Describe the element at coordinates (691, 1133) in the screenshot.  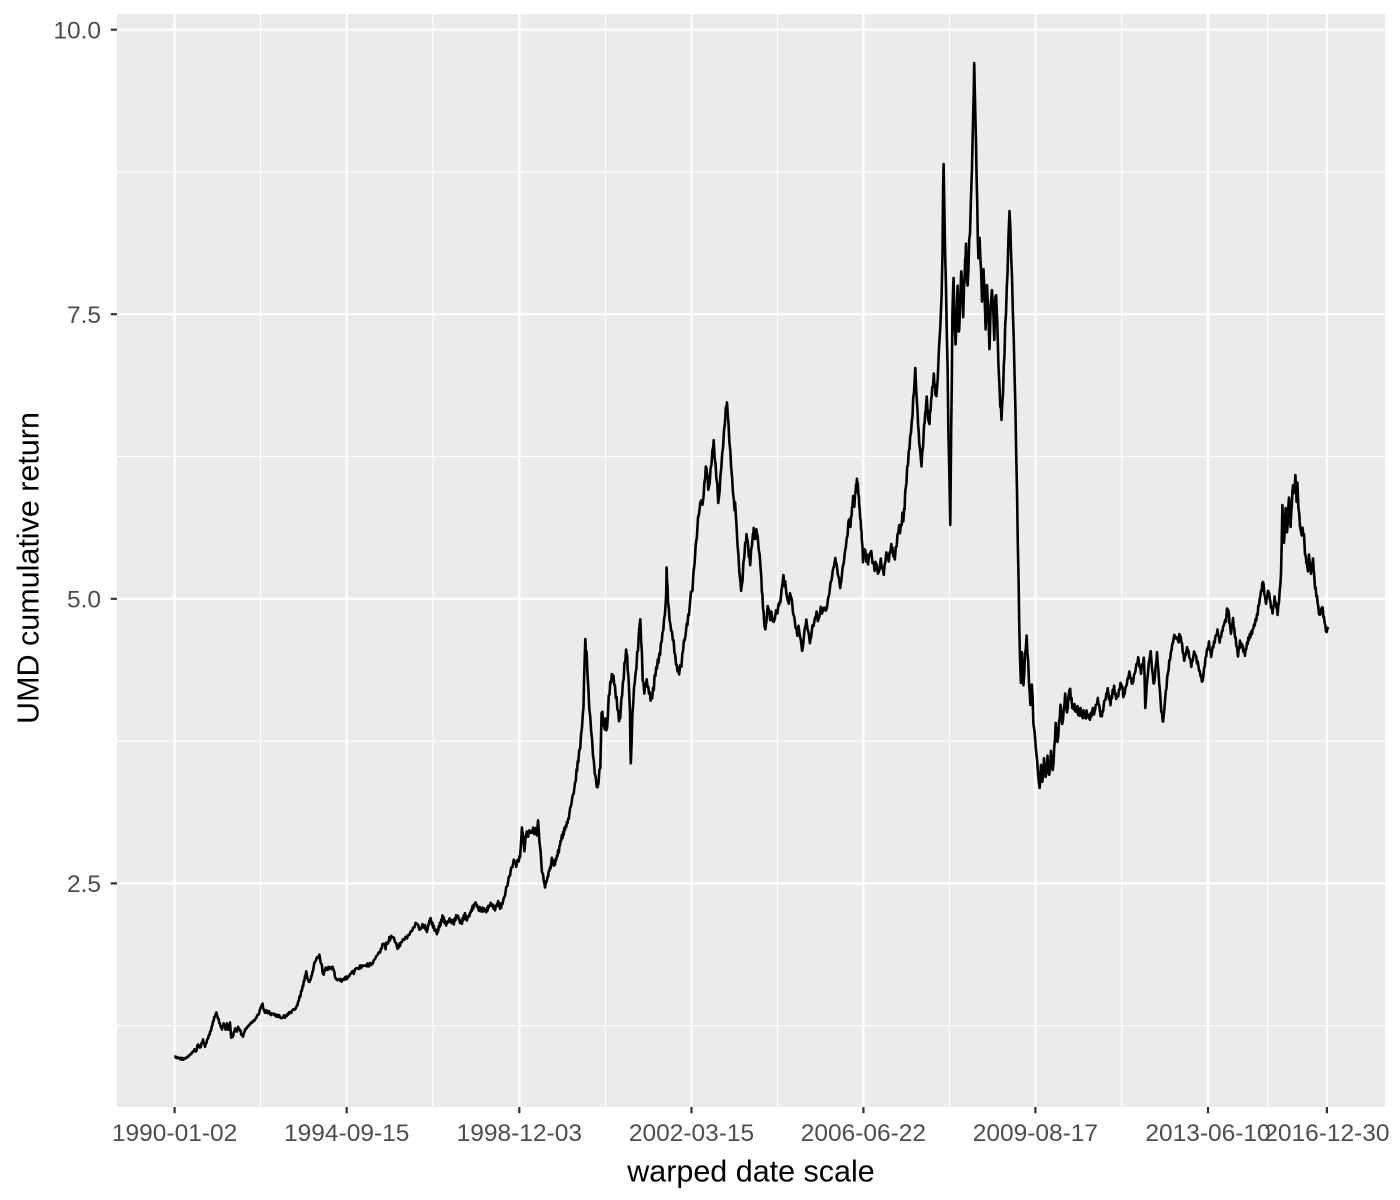
I see `svg-text: 2002-03-15` at that location.